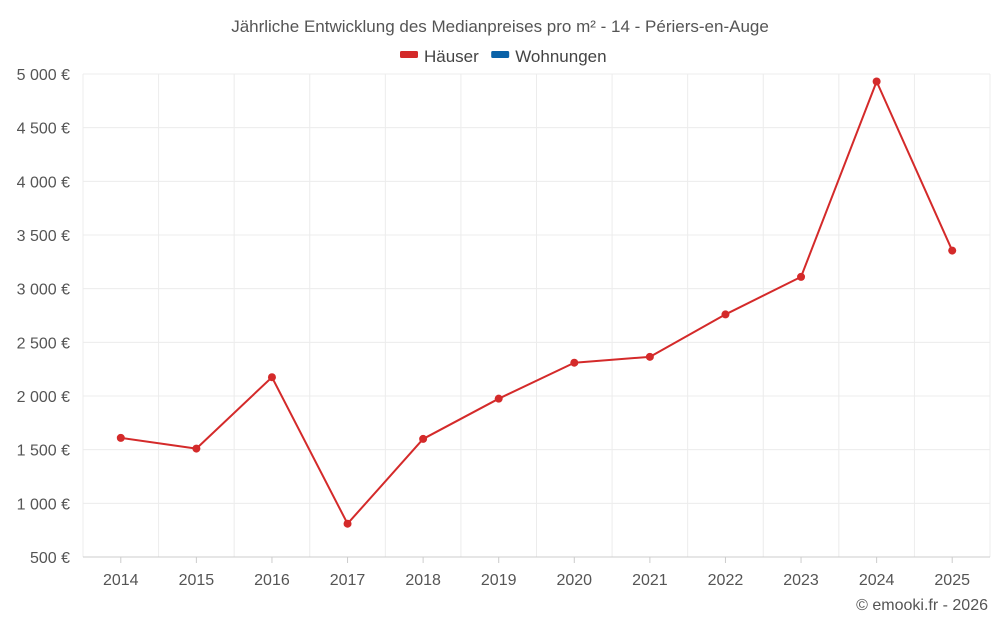  Describe the element at coordinates (121, 580) in the screenshot. I see `x-tick-label: 2014` at that location.